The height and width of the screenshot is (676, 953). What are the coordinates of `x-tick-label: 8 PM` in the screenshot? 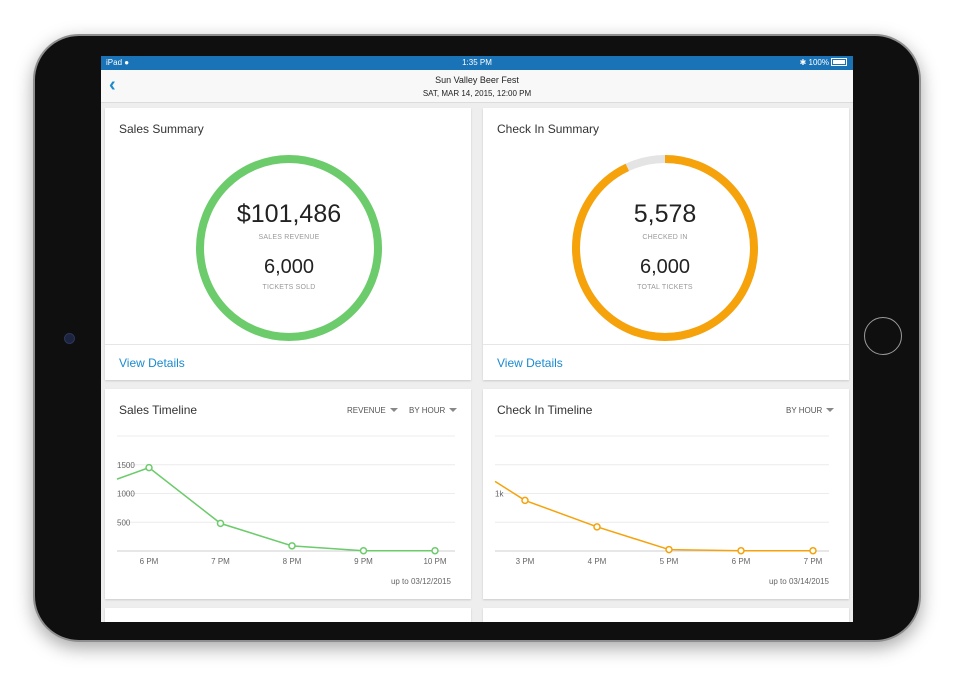 It's located at (292, 561).